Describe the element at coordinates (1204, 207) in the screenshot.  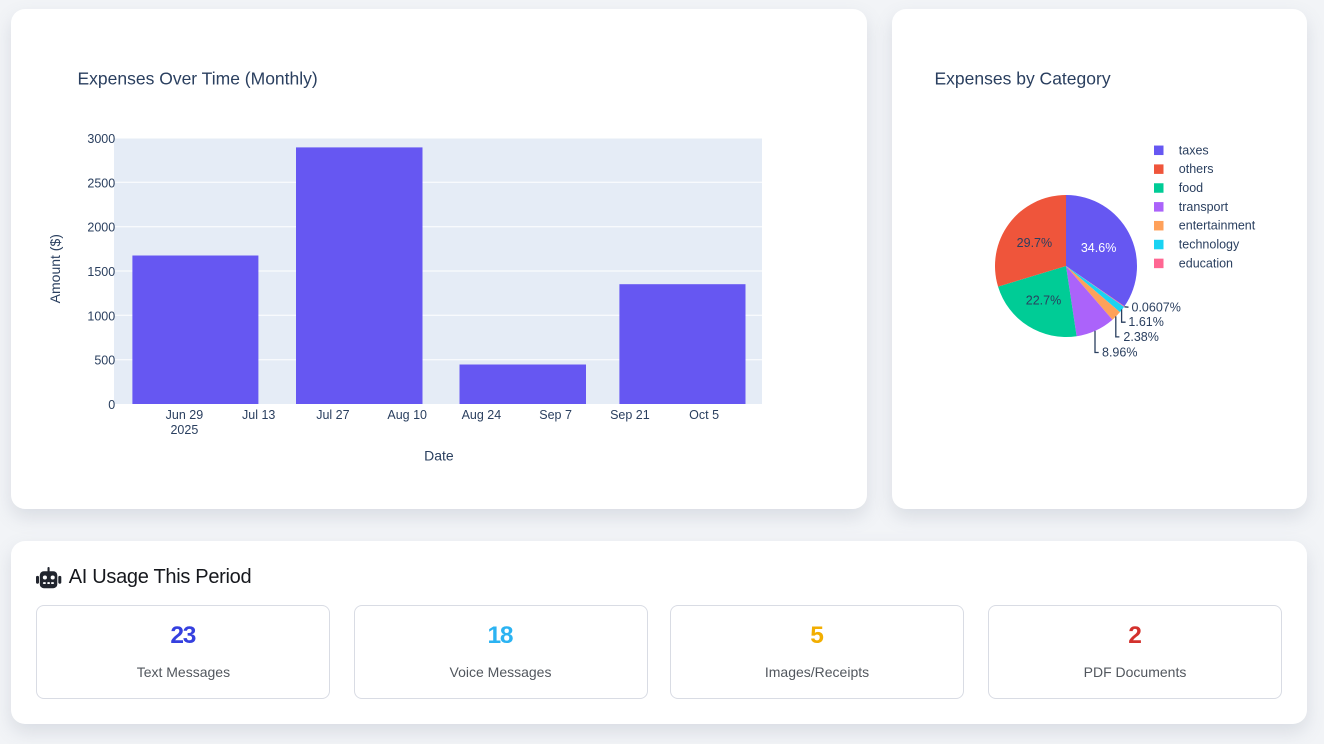
I see `svg-text: transport` at that location.